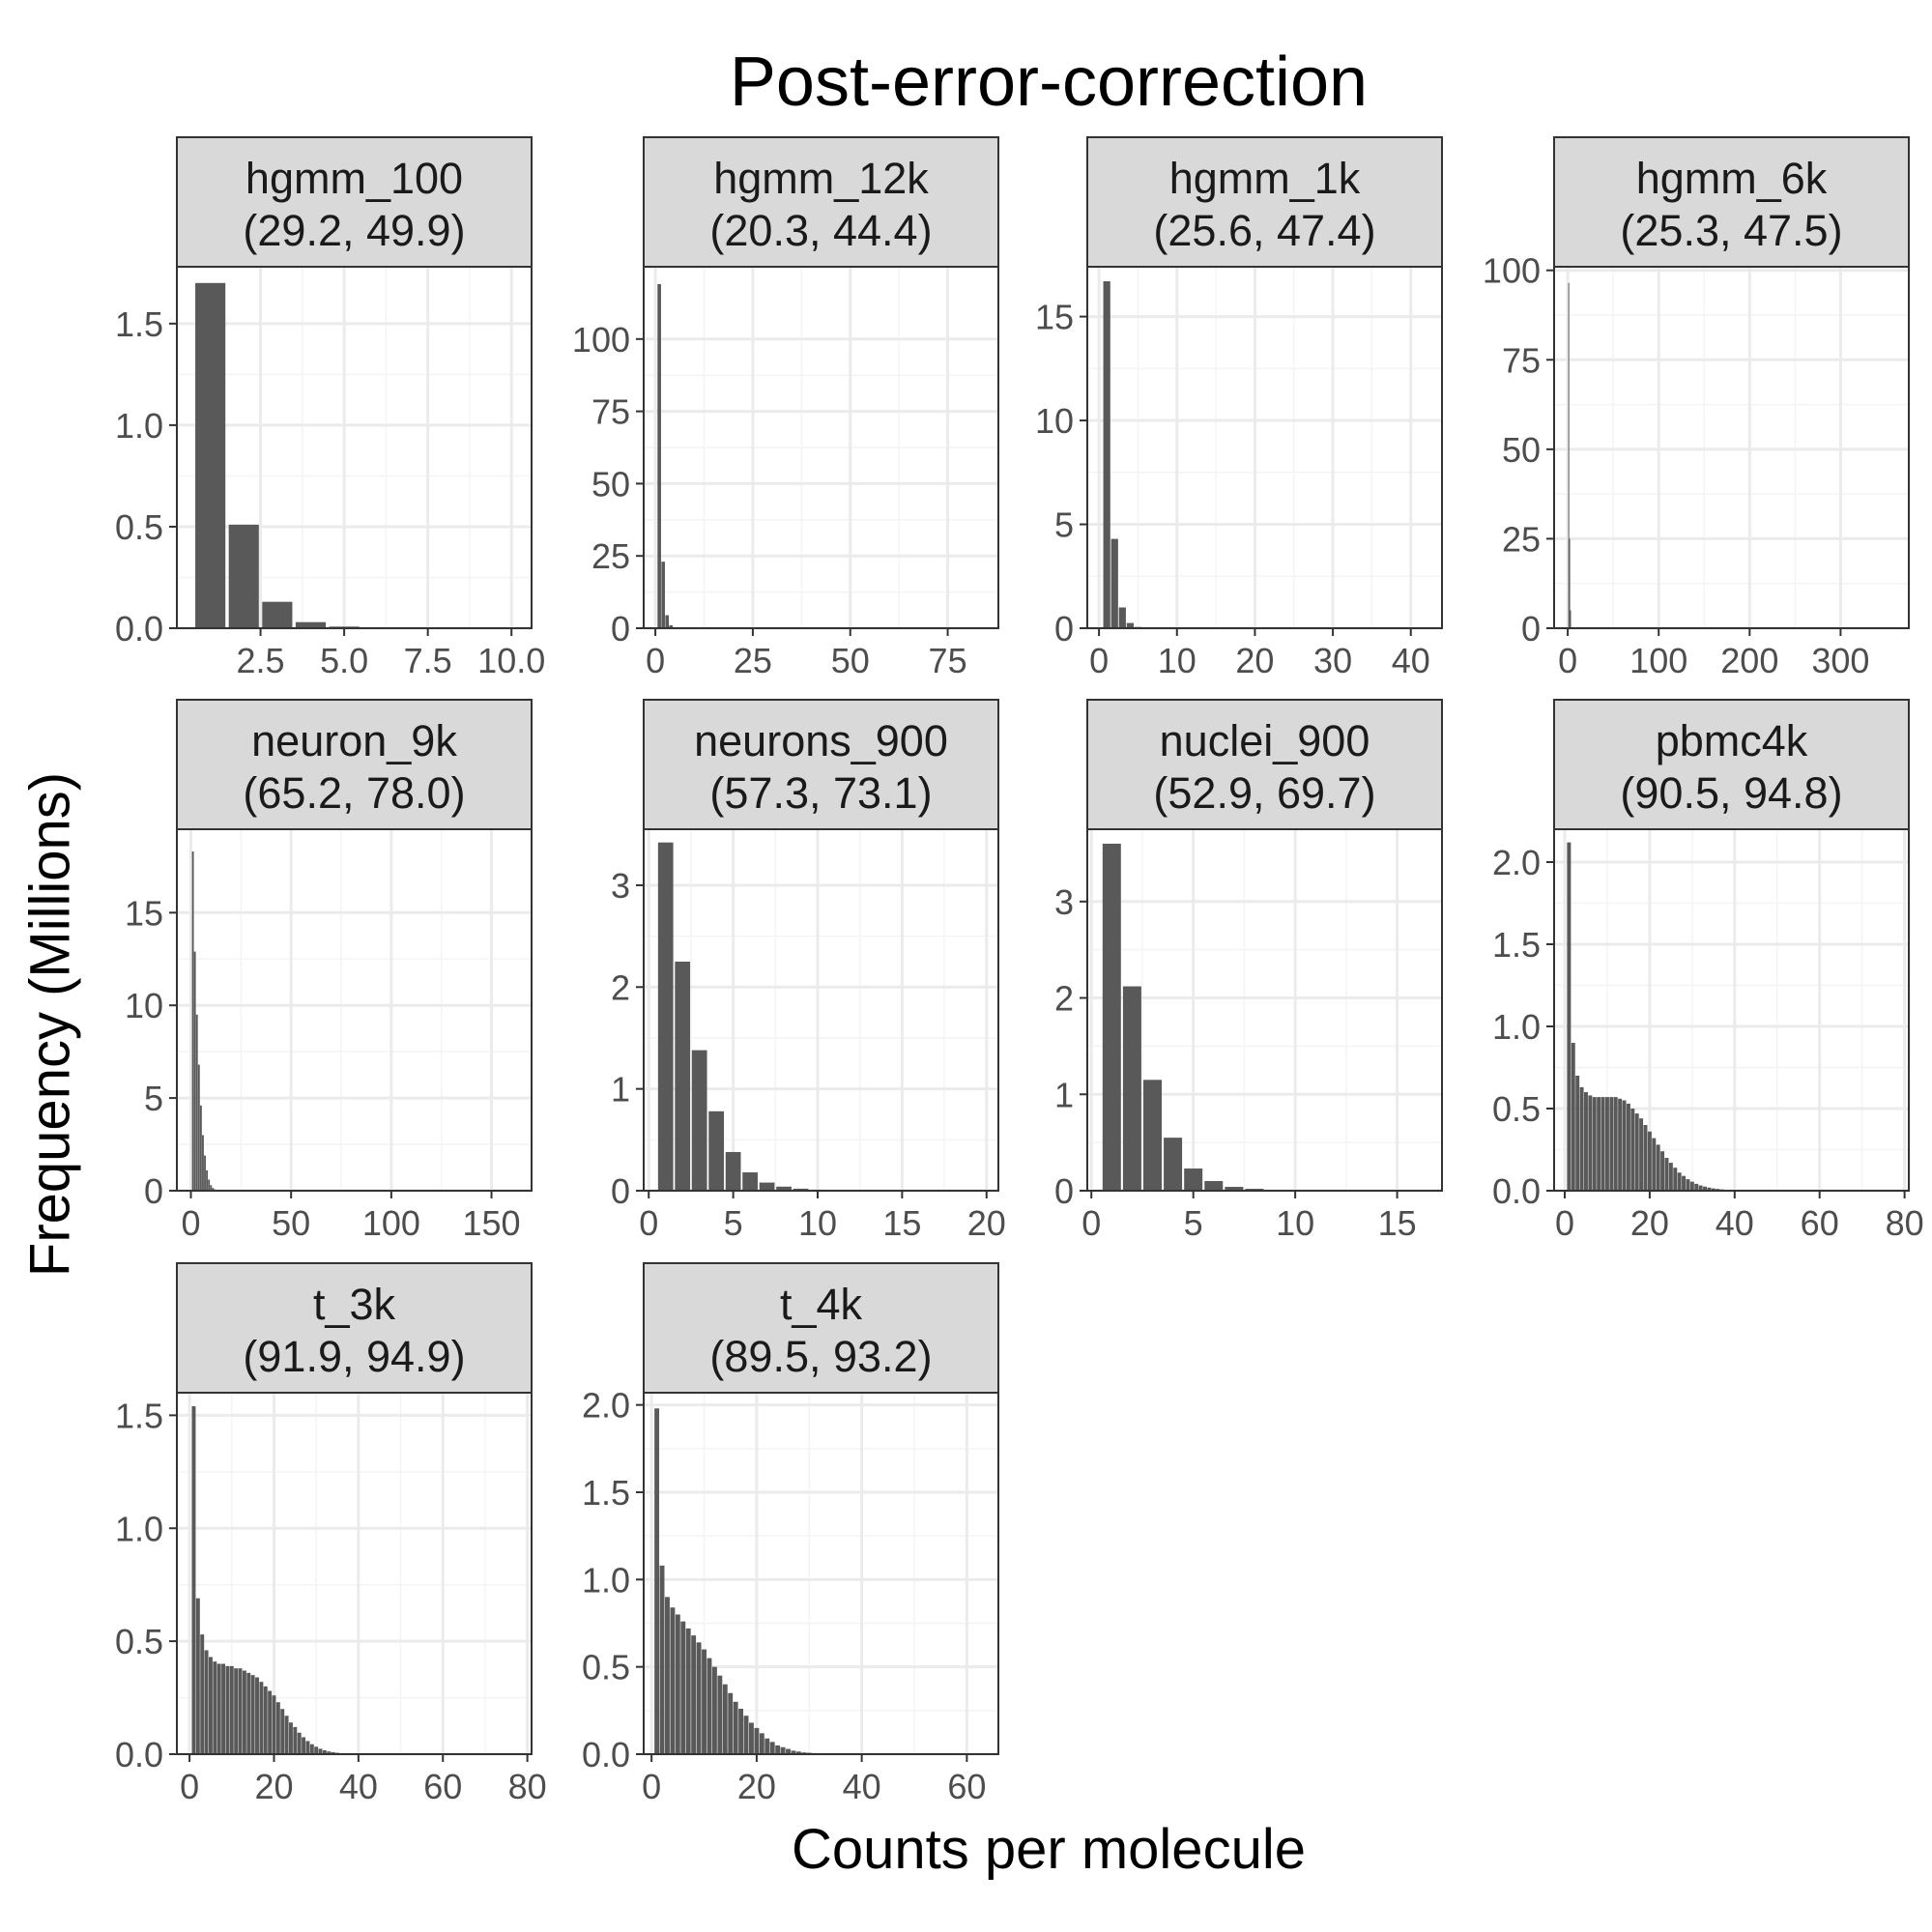 Image resolution: width=1932 pixels, height=1932 pixels. I want to click on x-tick-label: 10.0, so click(511, 660).